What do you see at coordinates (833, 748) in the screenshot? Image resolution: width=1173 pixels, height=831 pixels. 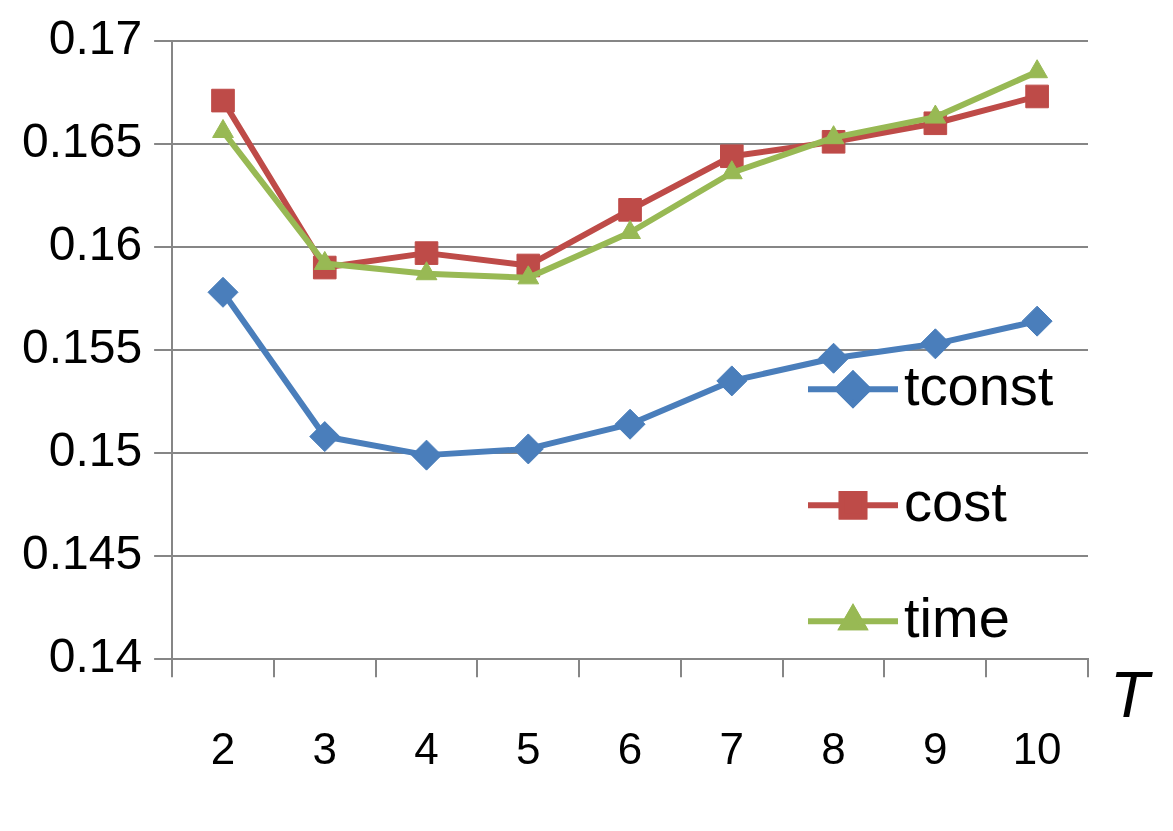 I see `x-tick-label: 8` at bounding box center [833, 748].